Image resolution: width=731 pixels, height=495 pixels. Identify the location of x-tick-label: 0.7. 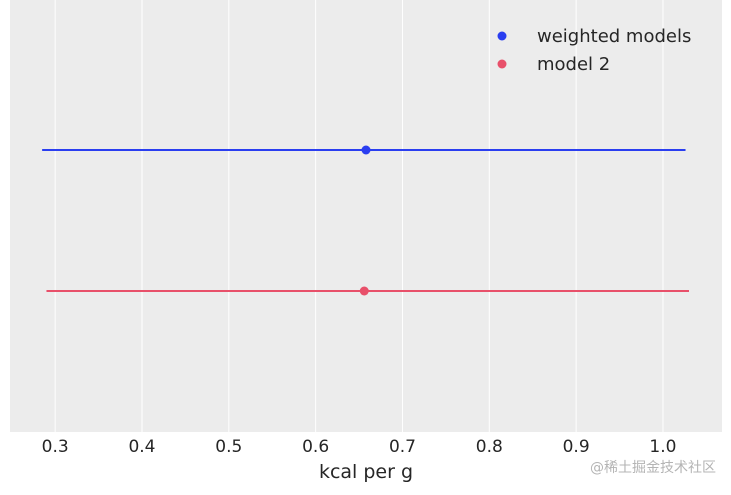
(402, 447).